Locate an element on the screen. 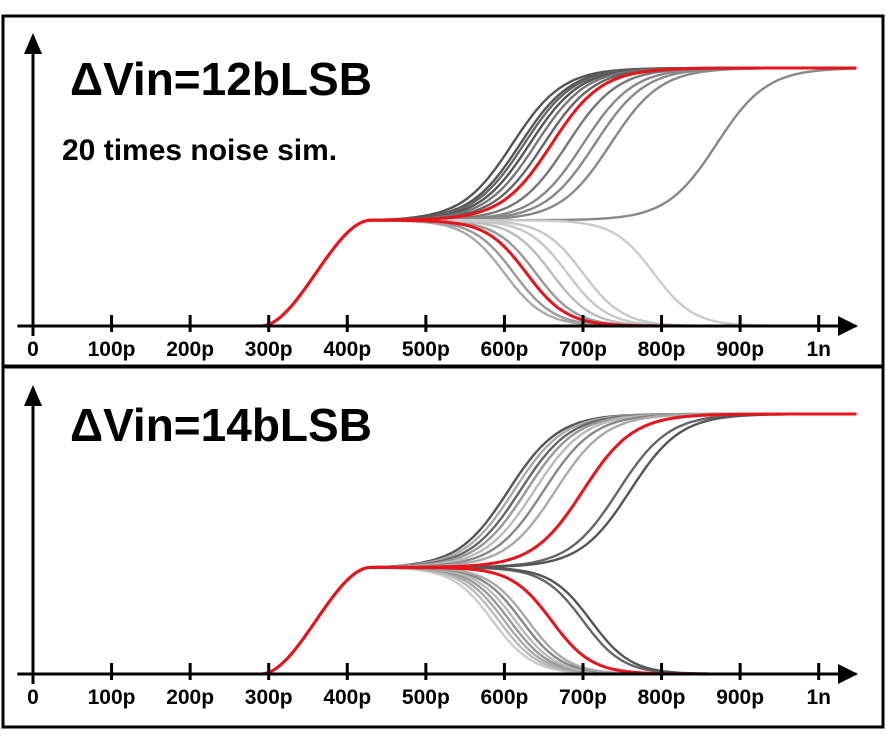  chart-annotation: 20 times noise sim. is located at coordinates (199, 150).